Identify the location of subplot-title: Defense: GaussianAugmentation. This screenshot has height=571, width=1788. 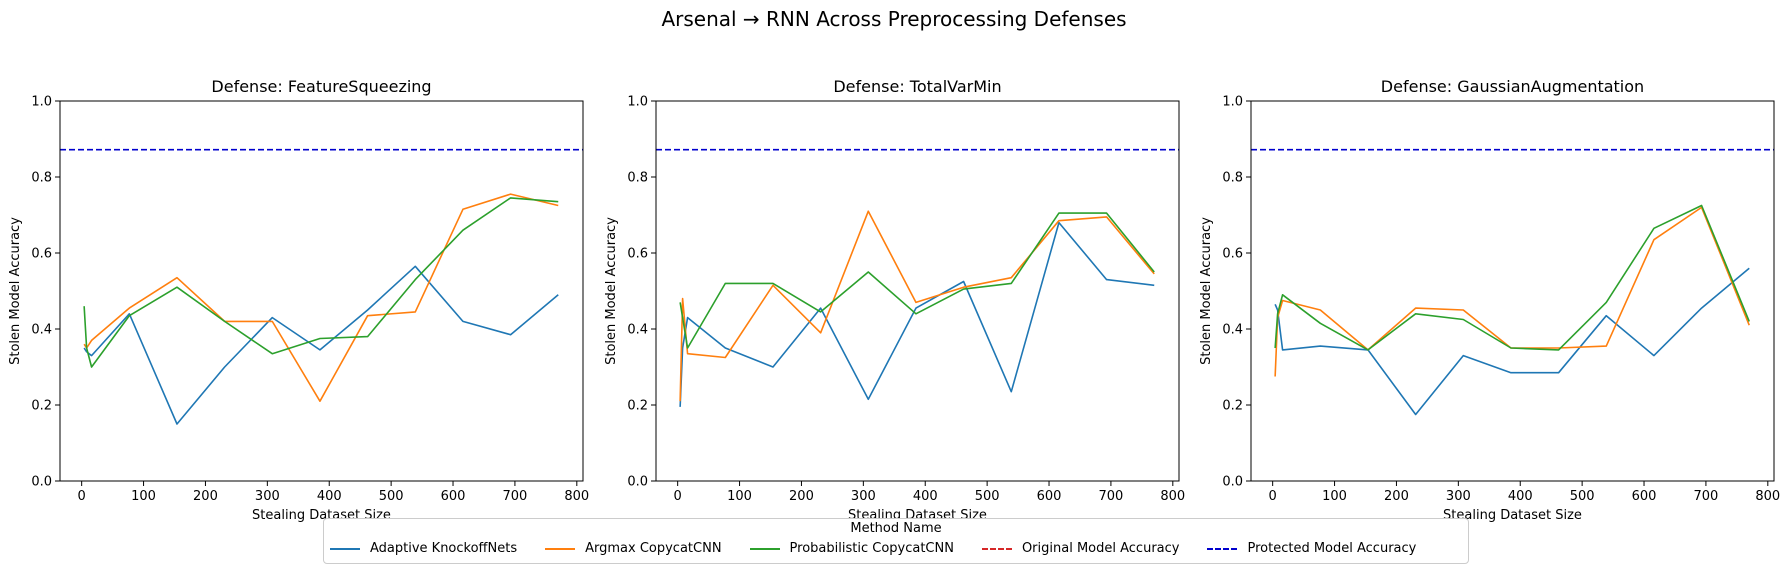
(1512, 86).